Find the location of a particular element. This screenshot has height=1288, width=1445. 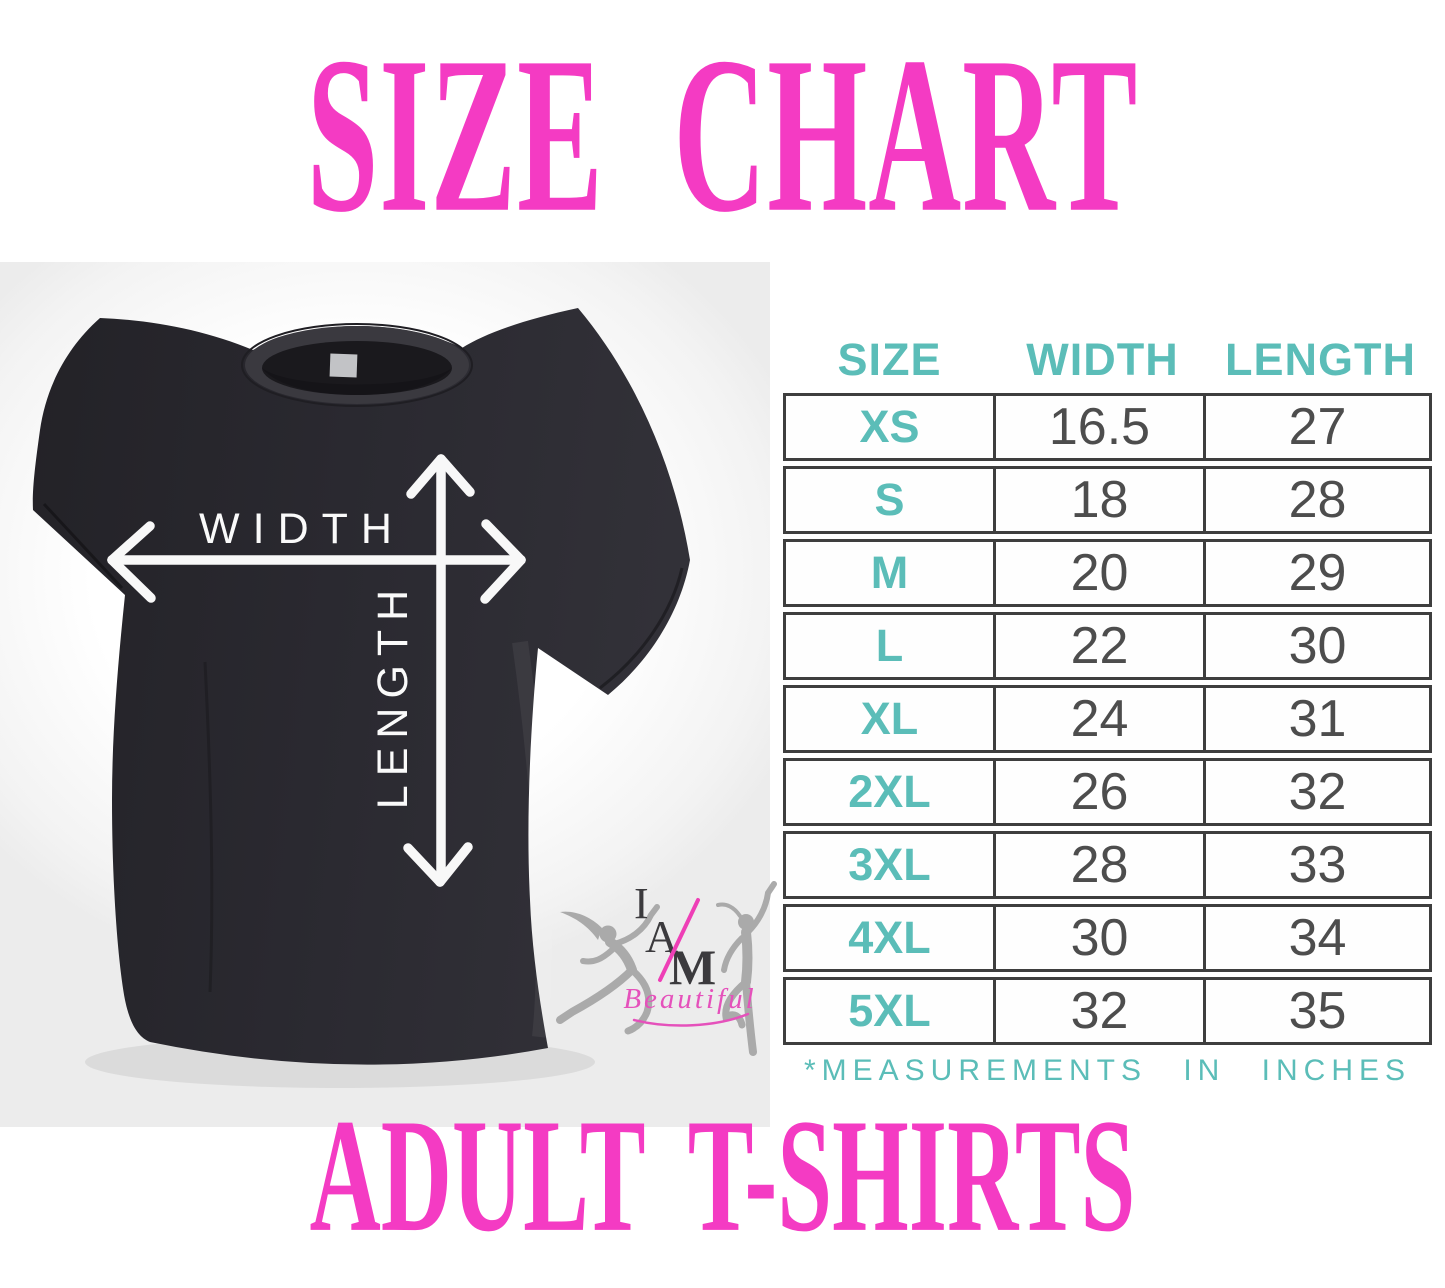

collar-stitch is located at coordinates (357, 365).